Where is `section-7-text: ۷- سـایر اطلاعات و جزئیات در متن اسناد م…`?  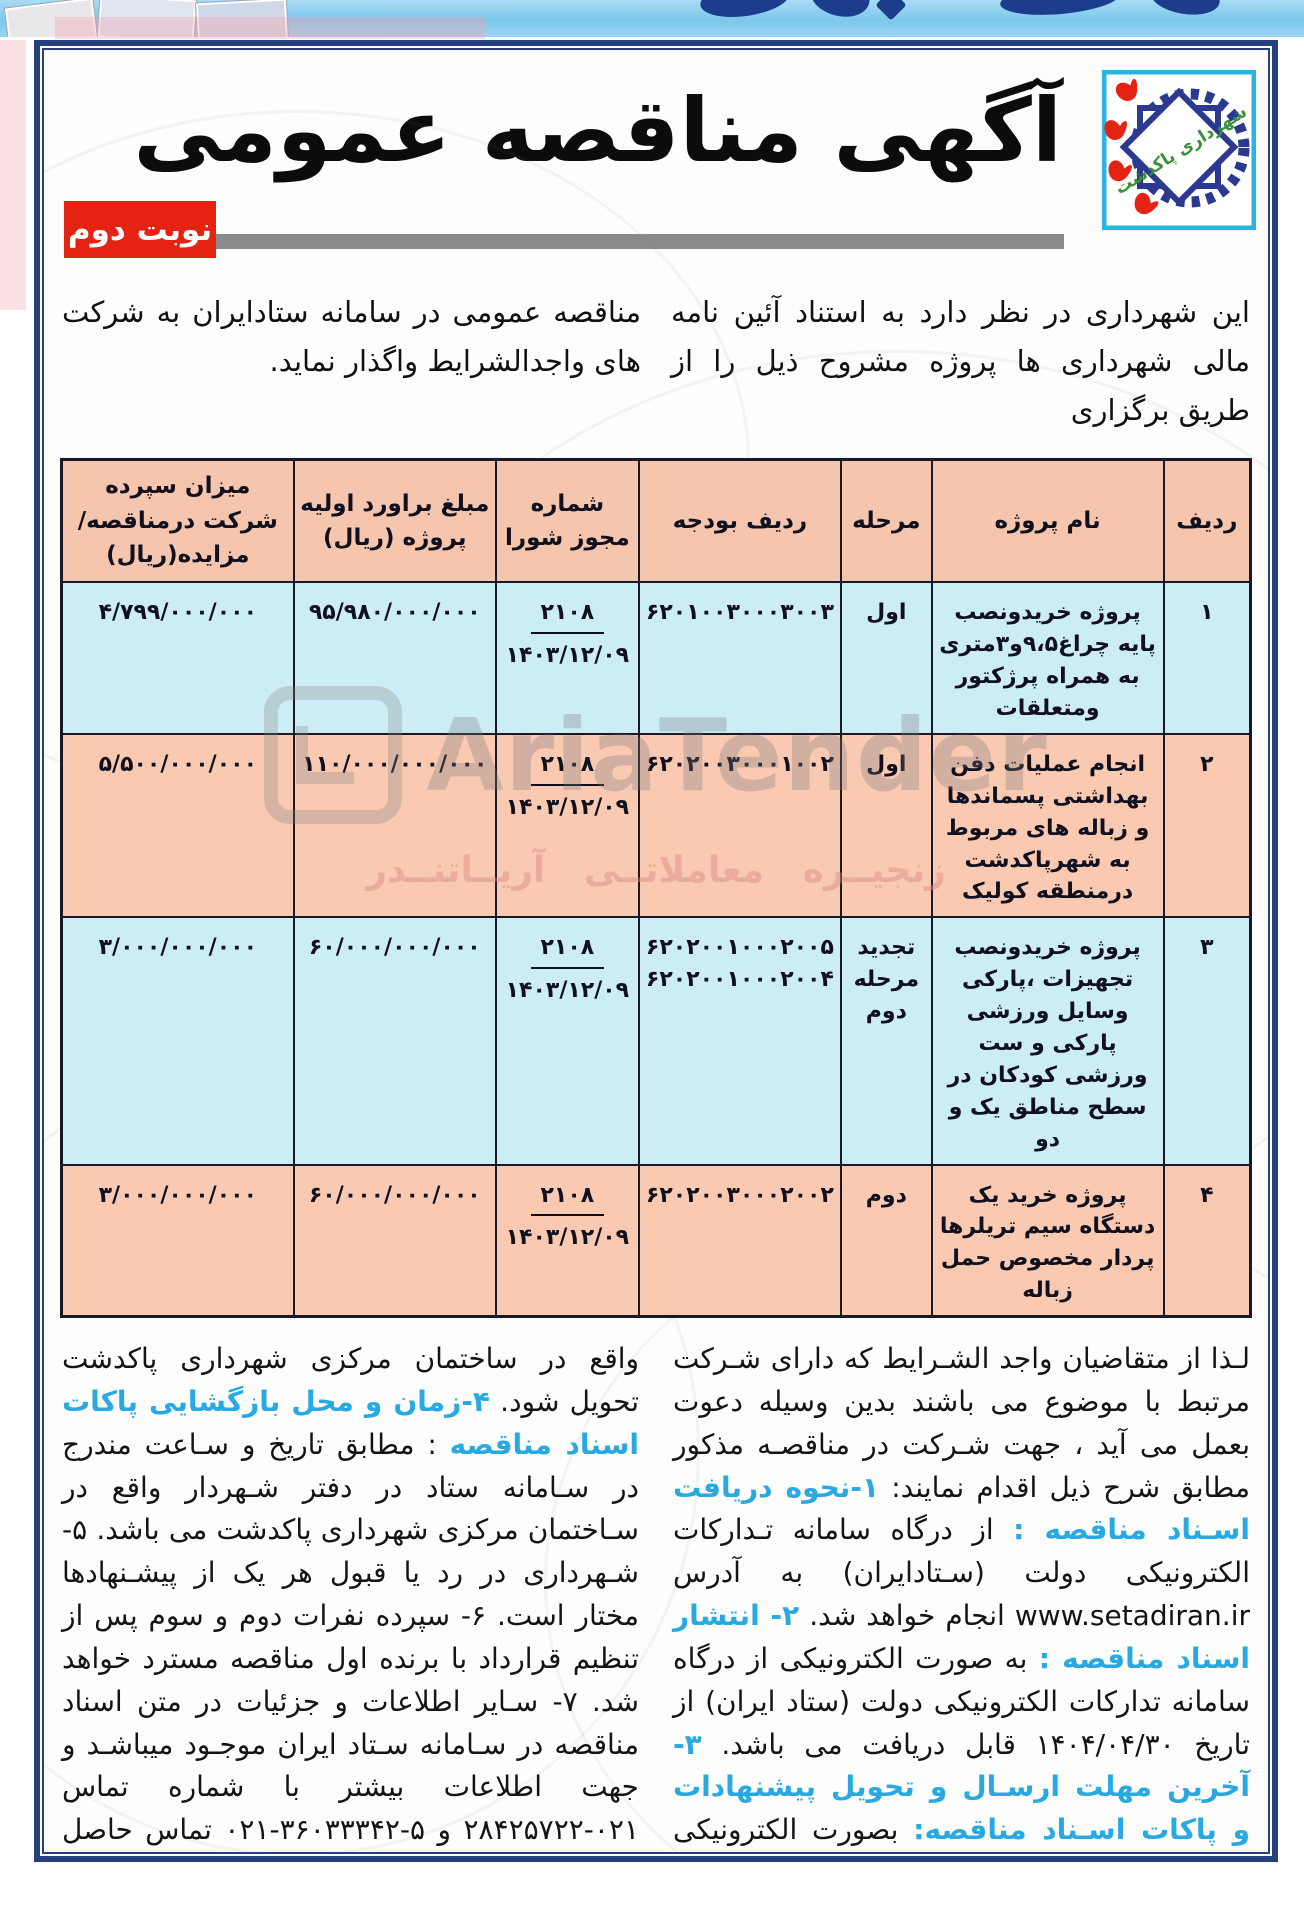
section-7-text: ۷- سـایر اطلاعات و جزئیات در متن اسناد م… is located at coordinates (351, 1765).